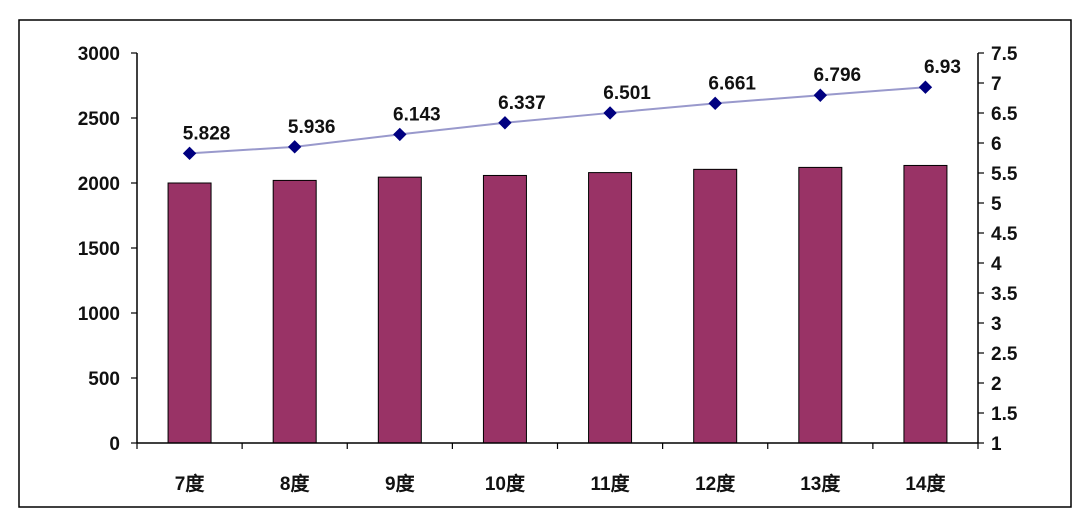  I want to click on left-tick-label: 1000, so click(99, 314).